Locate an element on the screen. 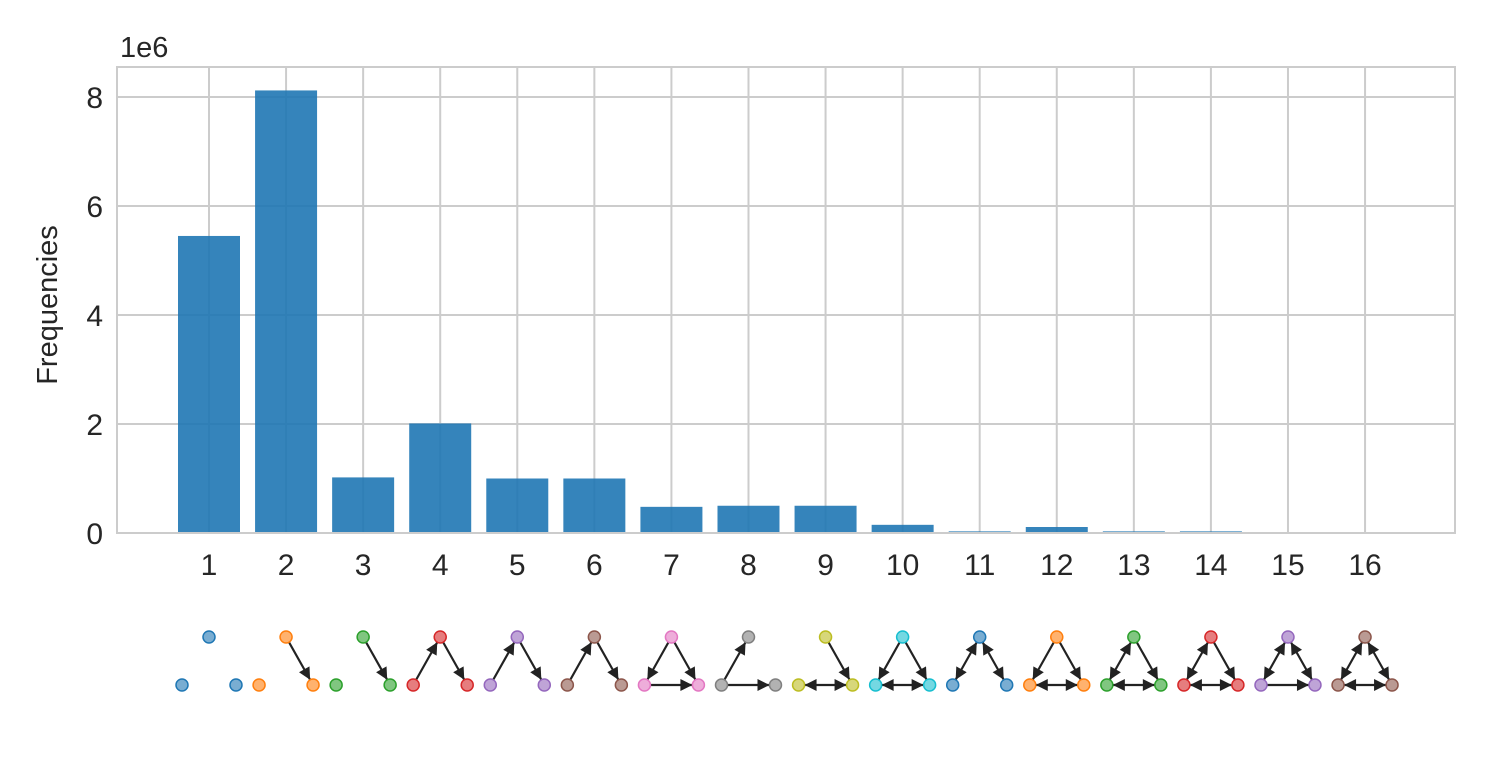 Image resolution: width=1485 pixels, height=762 pixels. y-axis-offset-label: 1e6 is located at coordinates (144, 48).